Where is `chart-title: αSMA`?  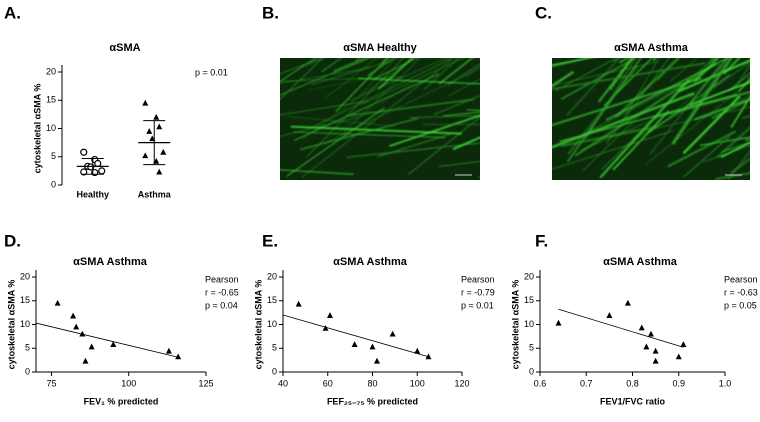
chart-title: αSMA is located at coordinates (124, 48).